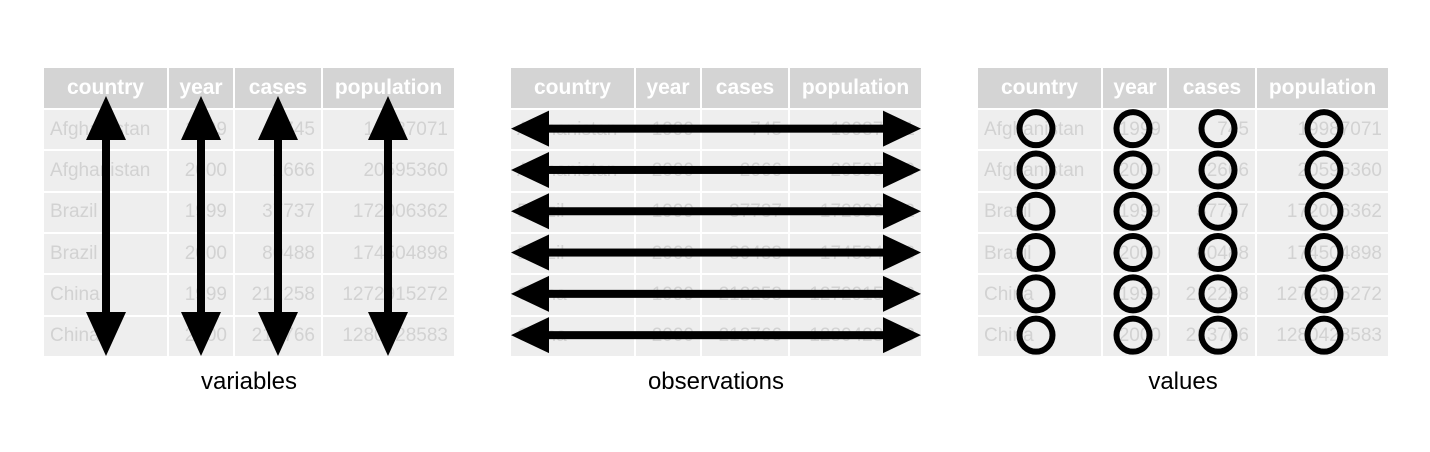 This screenshot has height=452, width=1430. I want to click on variable-arrow-cases, so click(278, 226).